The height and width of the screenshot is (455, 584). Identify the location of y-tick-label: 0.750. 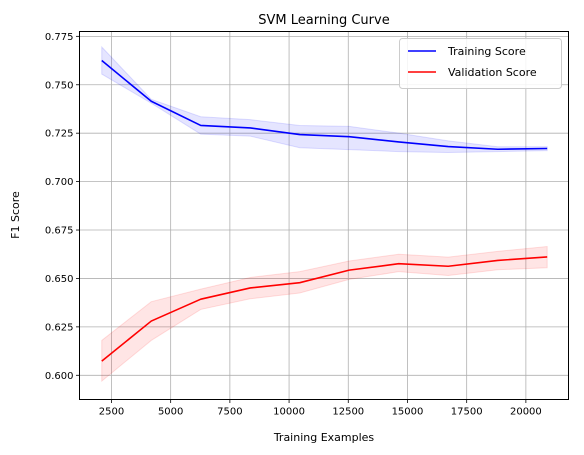
(59, 85).